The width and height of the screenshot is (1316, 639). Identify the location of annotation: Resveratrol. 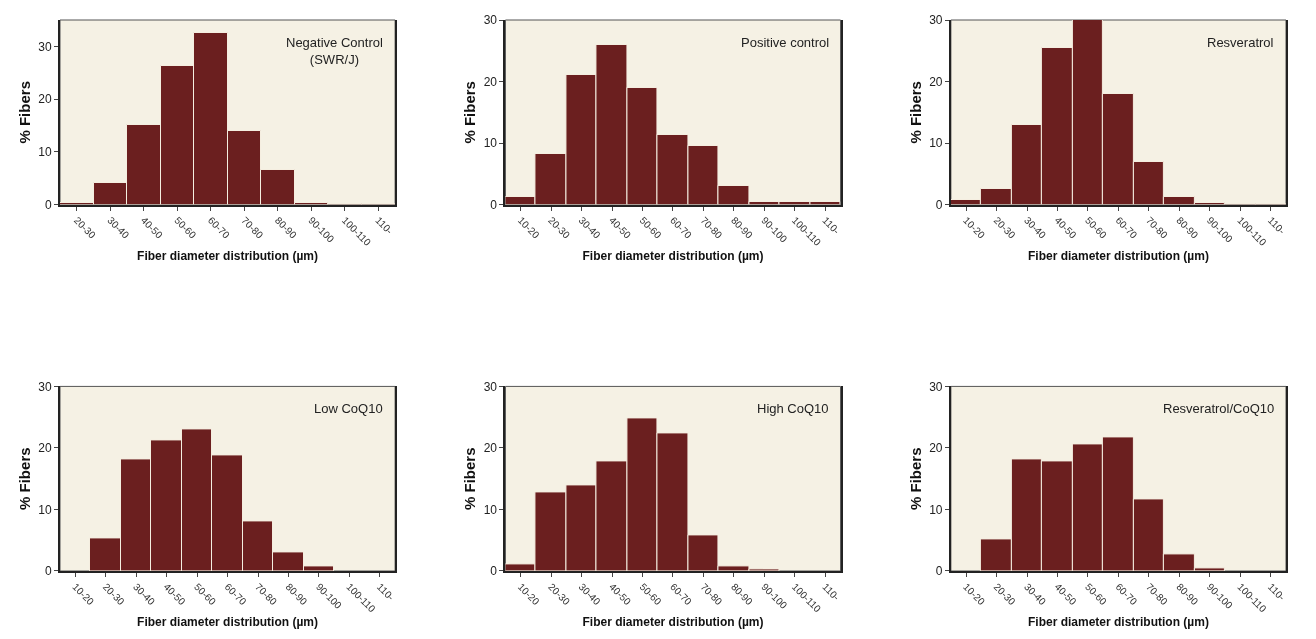
(1240, 42).